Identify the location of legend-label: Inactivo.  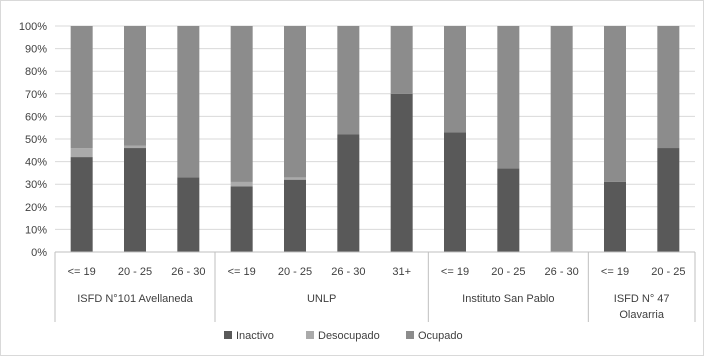
(255, 336).